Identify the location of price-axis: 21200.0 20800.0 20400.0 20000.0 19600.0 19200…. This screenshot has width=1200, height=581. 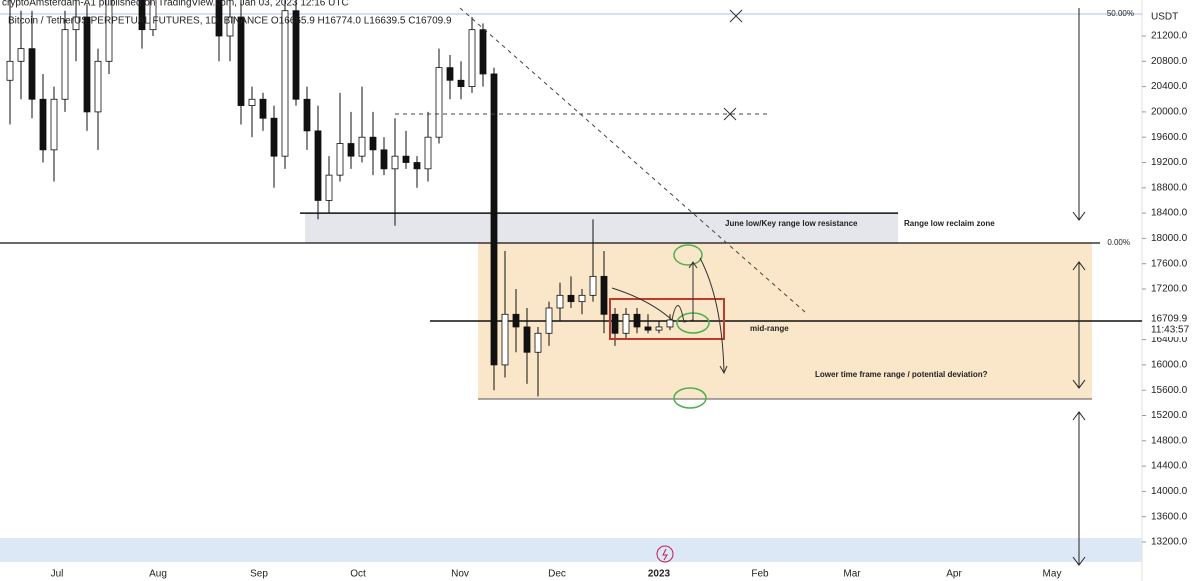
(1171, 289).